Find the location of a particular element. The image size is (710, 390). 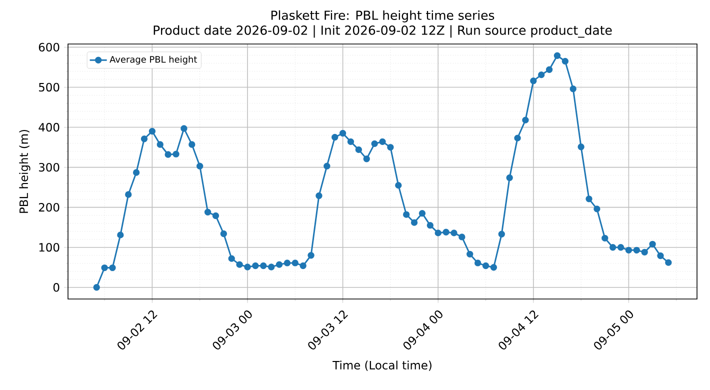

y-tick-label: 500 is located at coordinates (49, 87).